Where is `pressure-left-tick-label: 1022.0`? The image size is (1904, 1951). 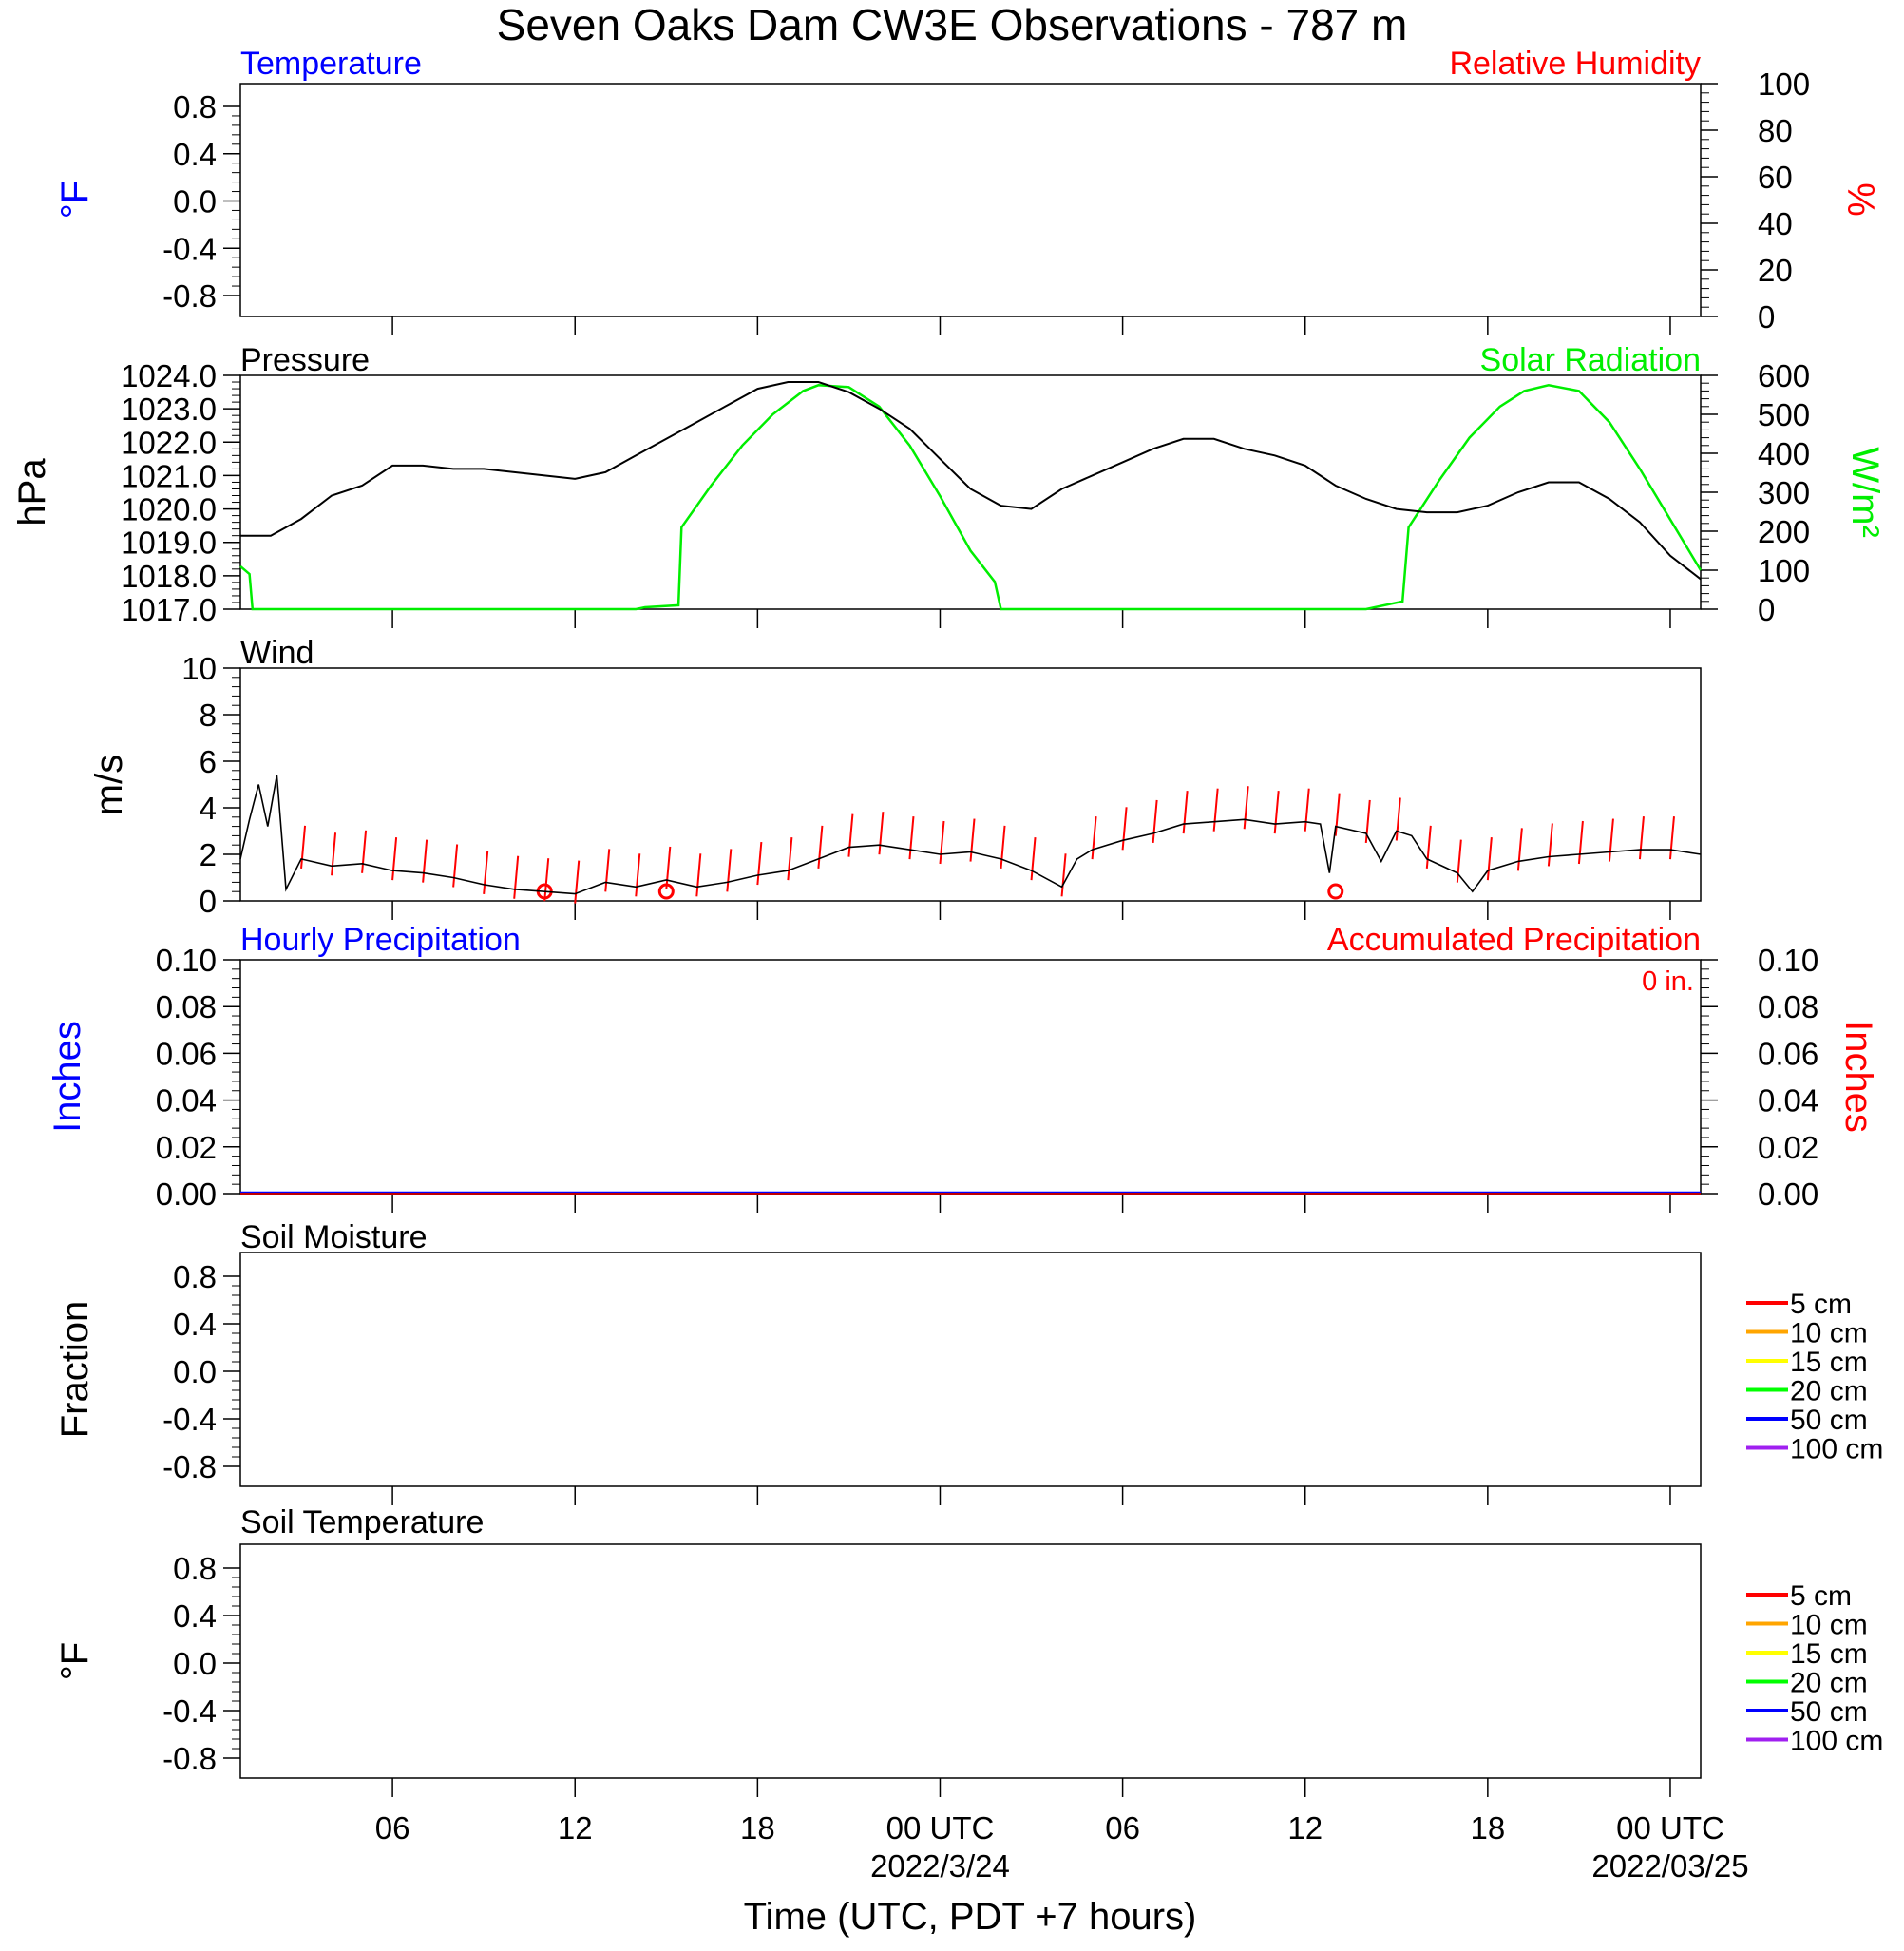
pressure-left-tick-label: 1022.0 is located at coordinates (169, 442).